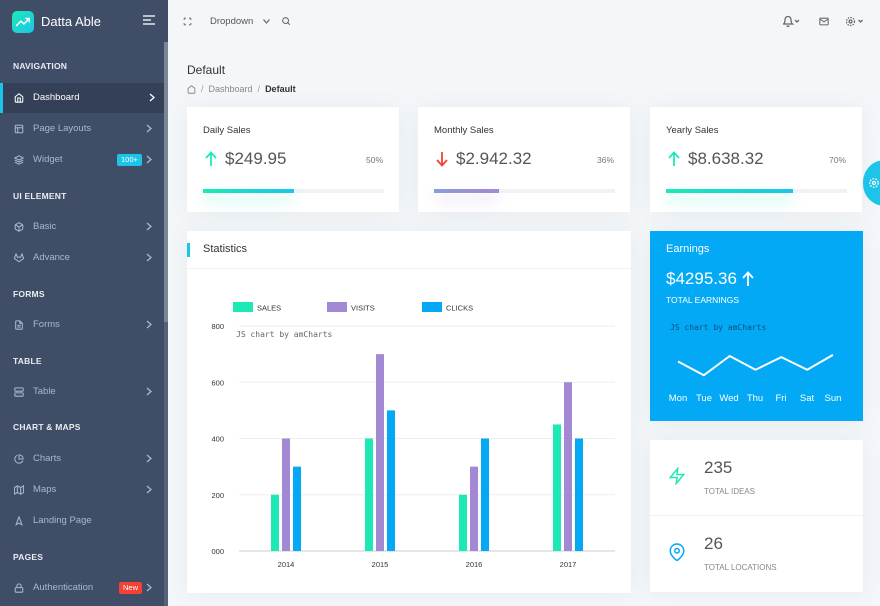 The height and width of the screenshot is (606, 880). What do you see at coordinates (275, 522) in the screenshot?
I see `bar-sales-2014` at bounding box center [275, 522].